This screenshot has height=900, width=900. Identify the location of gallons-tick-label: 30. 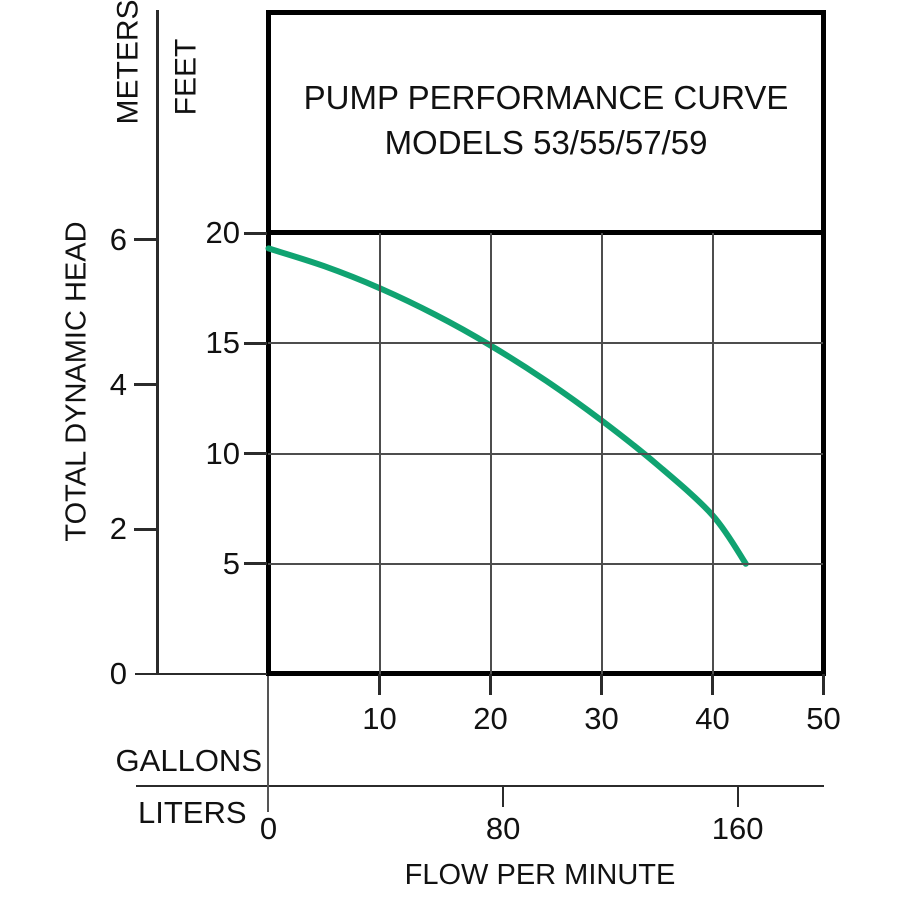
(601, 718).